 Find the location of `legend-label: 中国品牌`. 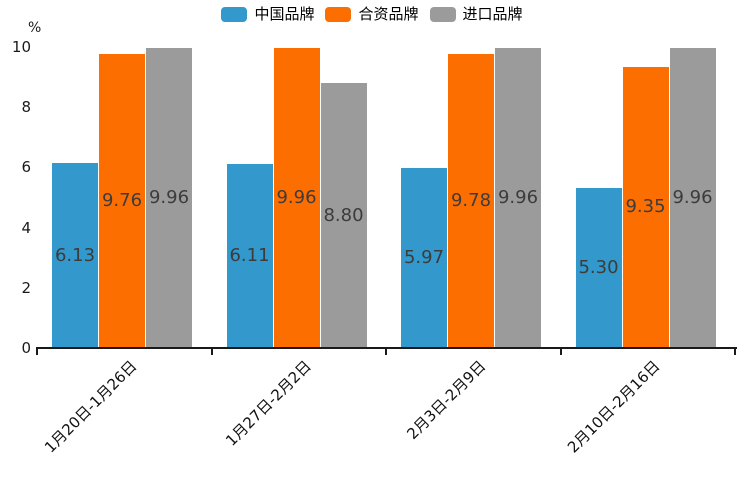

legend-label: 中国品牌 is located at coordinates (284, 14).